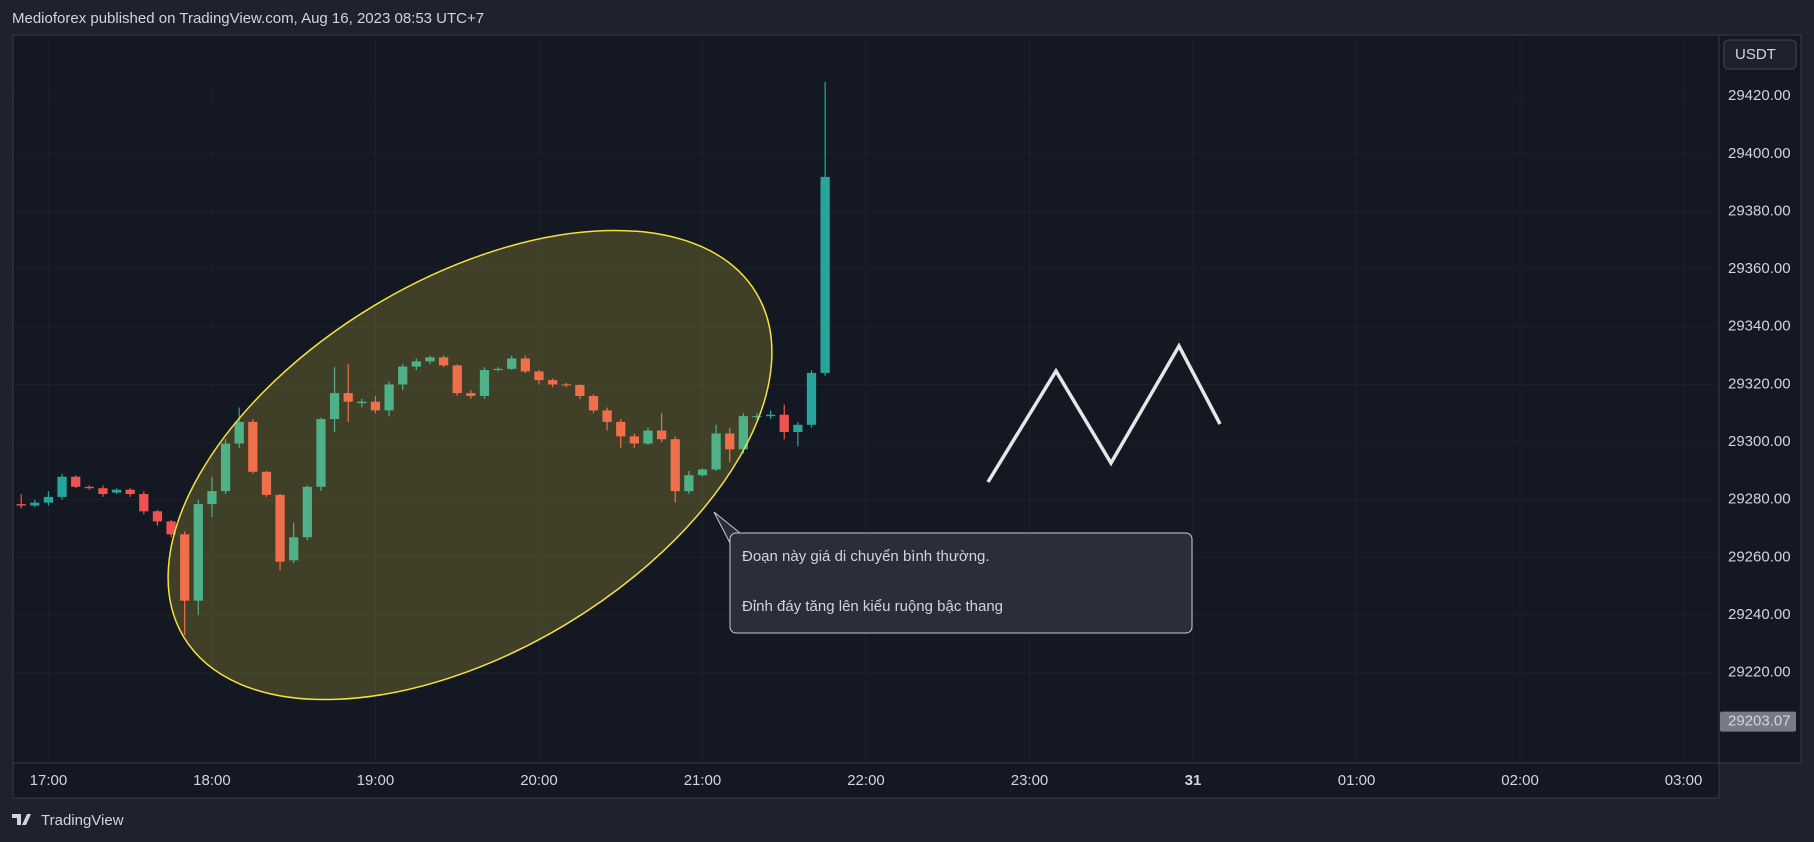  Describe the element at coordinates (1759, 153) in the screenshot. I see `y-tick-label: 29400.00` at that location.